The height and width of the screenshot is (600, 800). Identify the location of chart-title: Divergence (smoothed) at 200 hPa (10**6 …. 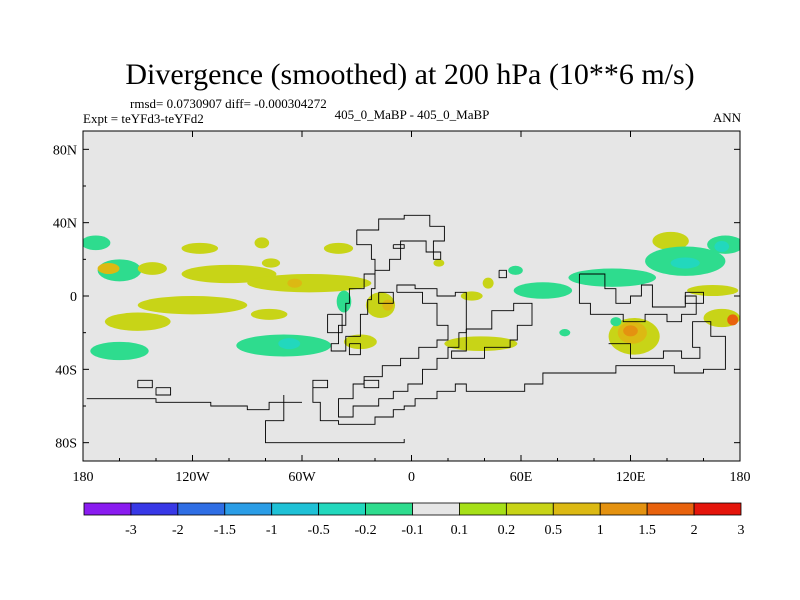
(409, 74).